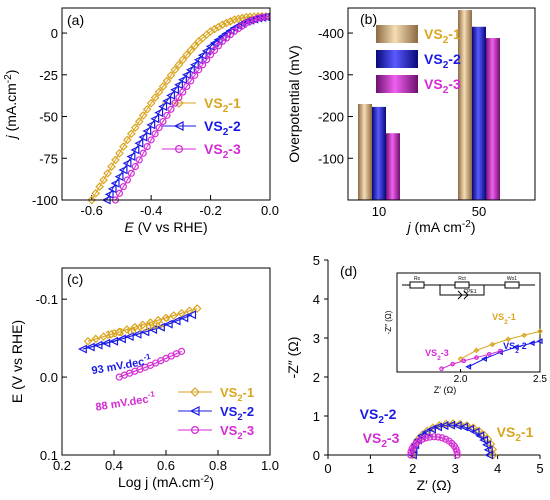  Describe the element at coordinates (440, 227) in the screenshot. I see `panel-b-xlabel: j (mA cm-2)` at that location.